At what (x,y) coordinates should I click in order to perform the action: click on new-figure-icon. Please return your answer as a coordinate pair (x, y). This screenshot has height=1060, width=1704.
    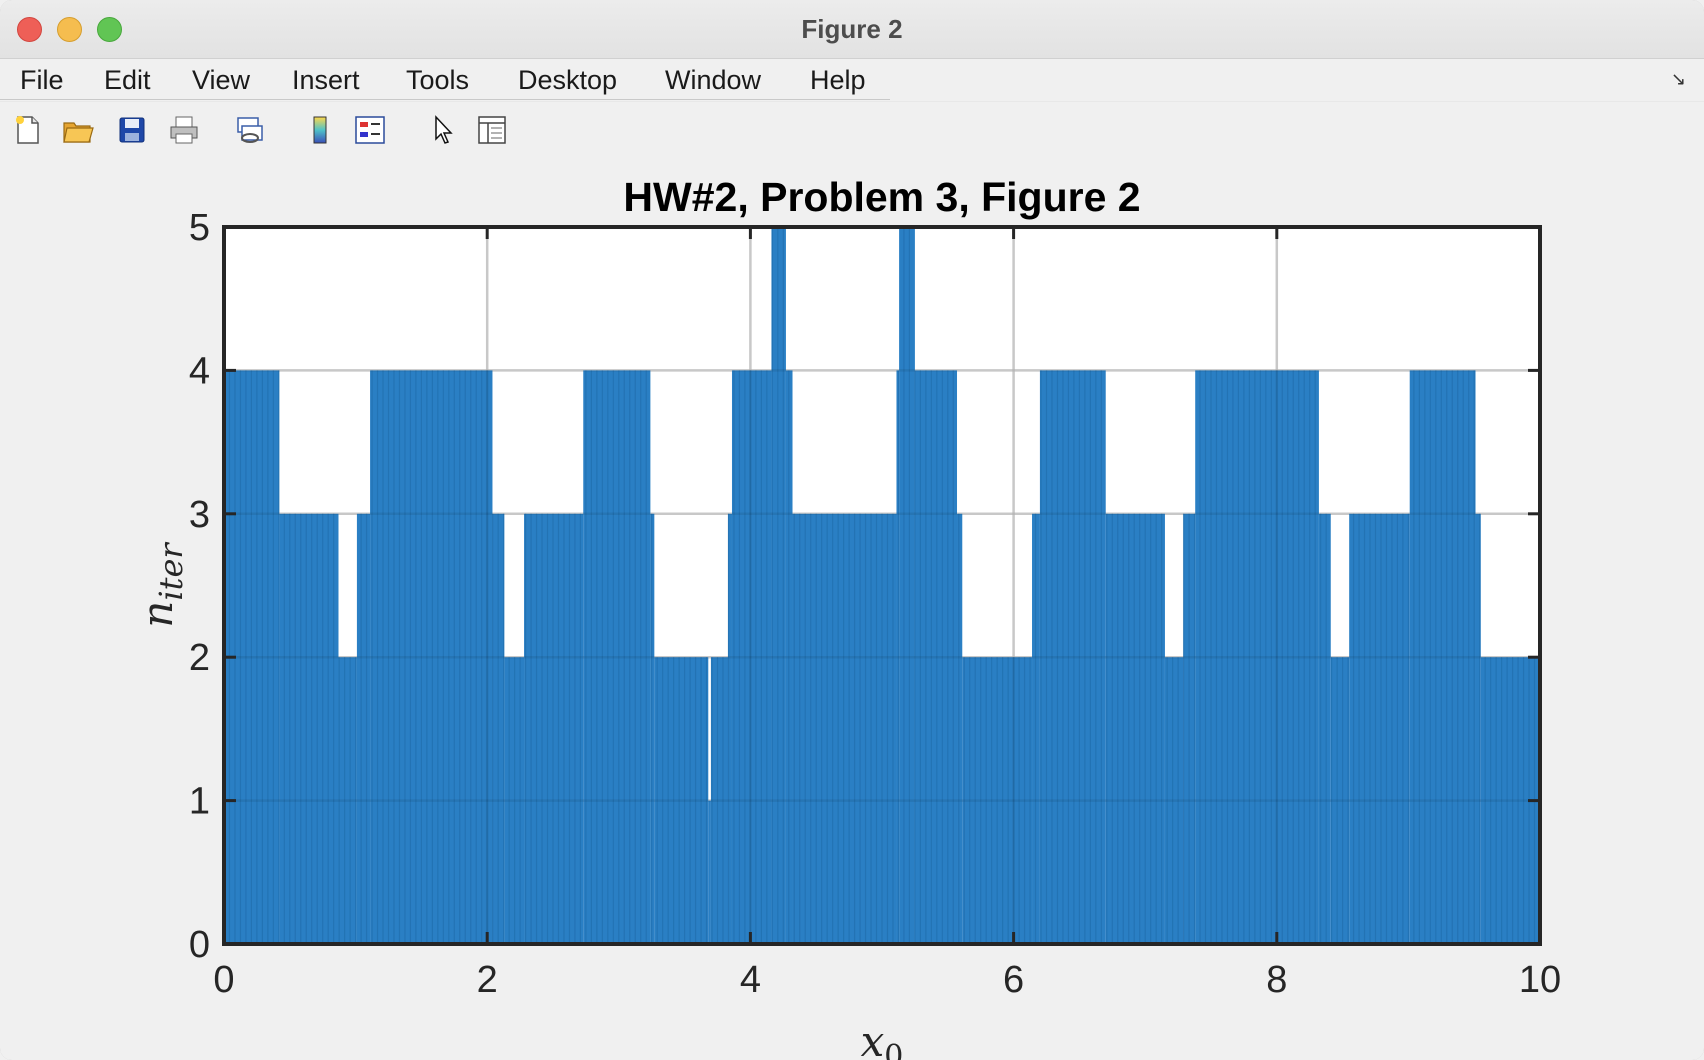
    Looking at the image, I should click on (28, 130).